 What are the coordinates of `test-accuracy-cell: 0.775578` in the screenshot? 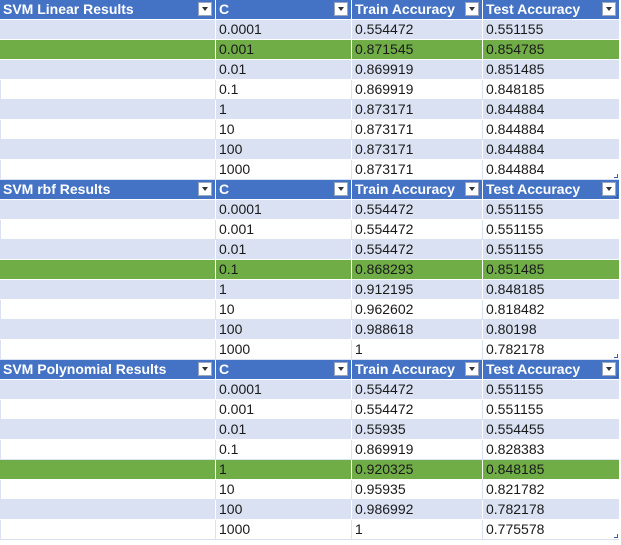 It's located at (551, 530).